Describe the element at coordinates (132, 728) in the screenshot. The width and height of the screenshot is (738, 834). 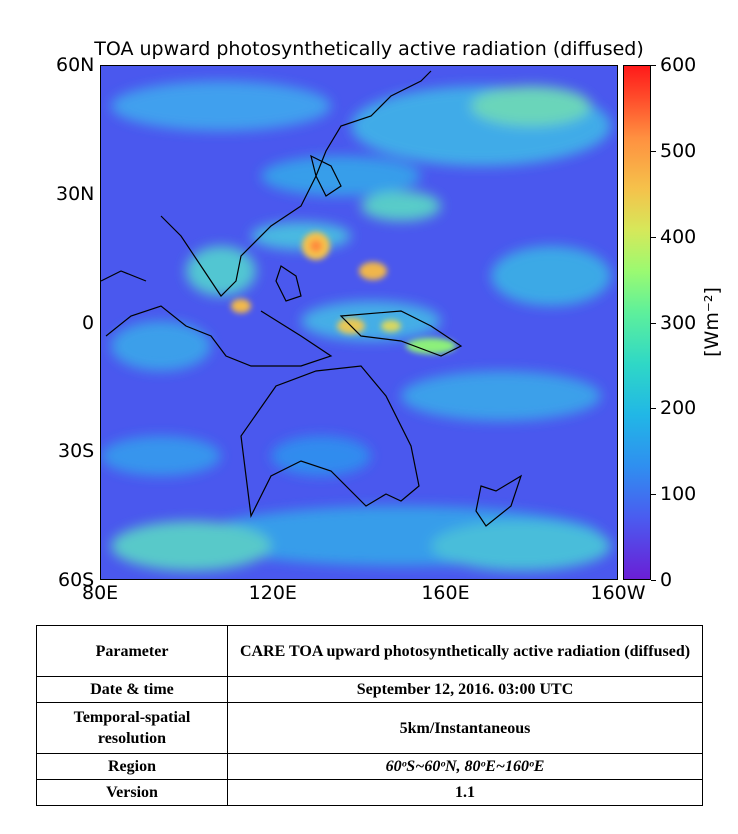
I see `table-key: Temporal-spatial resolution` at that location.